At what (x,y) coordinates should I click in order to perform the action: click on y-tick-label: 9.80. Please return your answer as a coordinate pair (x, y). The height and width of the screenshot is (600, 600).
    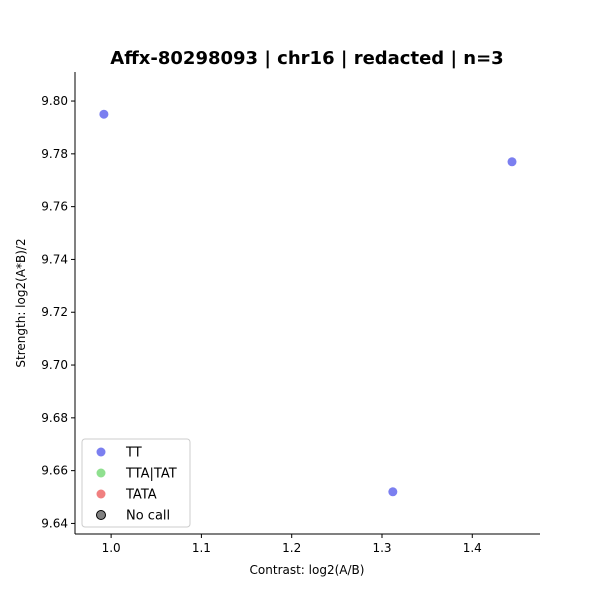
    Looking at the image, I should click on (54, 101).